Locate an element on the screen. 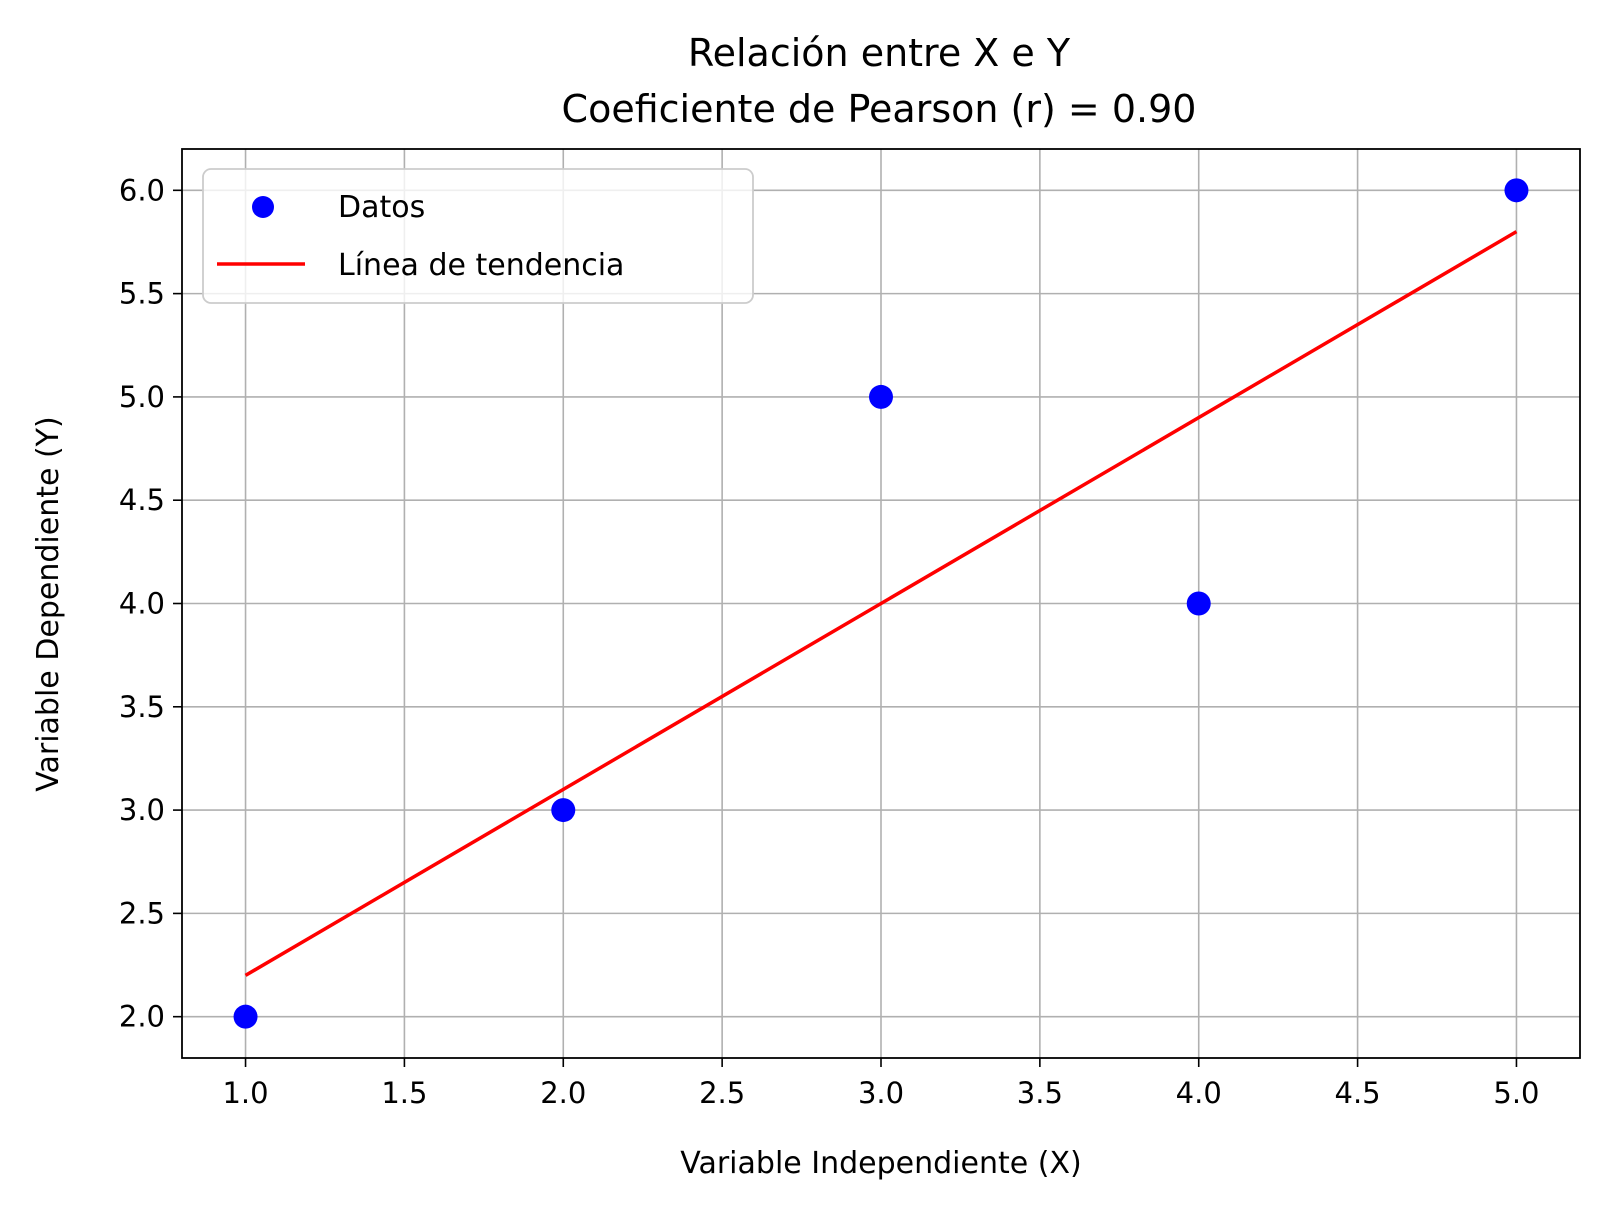  legend-label-datos: Datos is located at coordinates (381, 207).